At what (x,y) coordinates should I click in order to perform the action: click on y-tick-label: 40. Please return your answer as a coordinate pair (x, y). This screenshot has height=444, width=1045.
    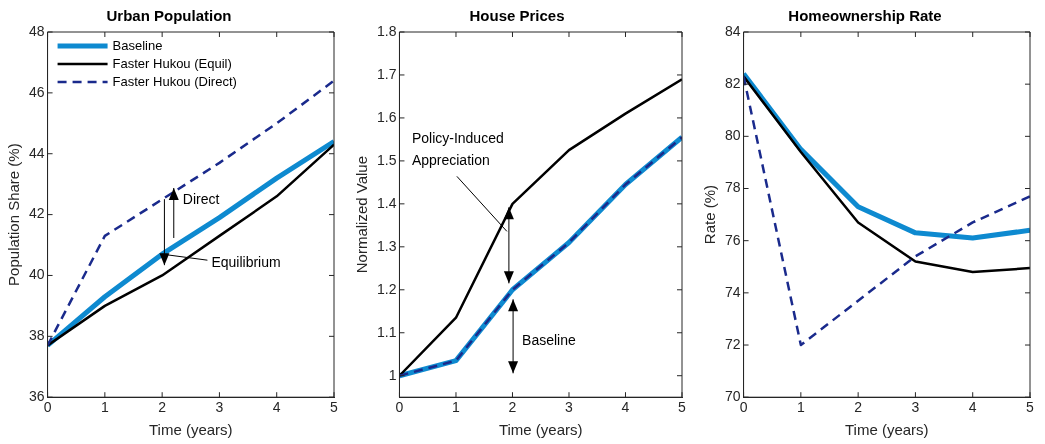
    Looking at the image, I should click on (36, 274).